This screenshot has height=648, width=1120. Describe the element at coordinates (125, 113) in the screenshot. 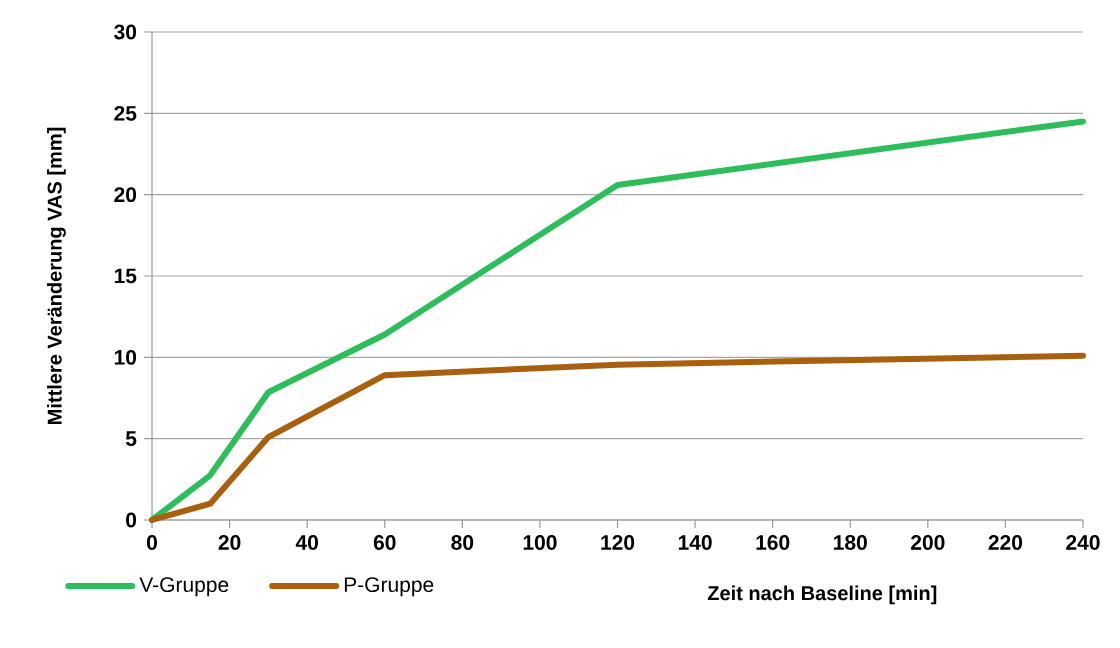

I see `y-tick-label: 25` at that location.